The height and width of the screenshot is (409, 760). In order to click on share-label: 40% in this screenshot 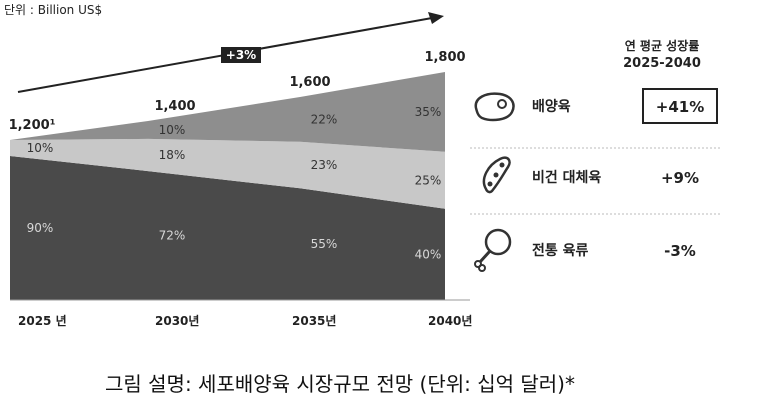, I will do `click(428, 254)`.